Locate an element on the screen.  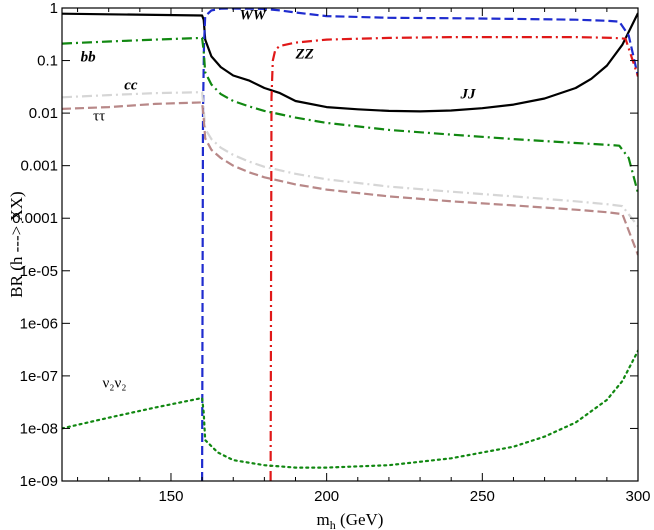
y-tick-label: 1e-05 is located at coordinates (39, 271).